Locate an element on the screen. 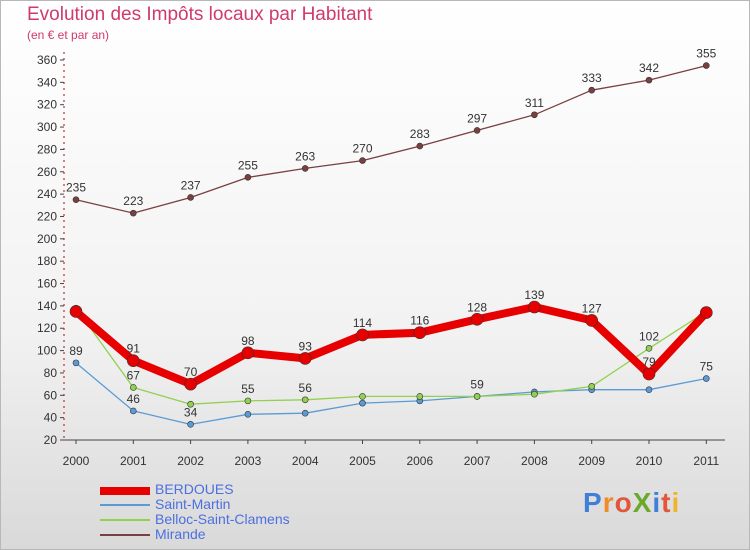 This screenshot has width=750, height=550. data-label-saint-martin: 46 is located at coordinates (134, 399).